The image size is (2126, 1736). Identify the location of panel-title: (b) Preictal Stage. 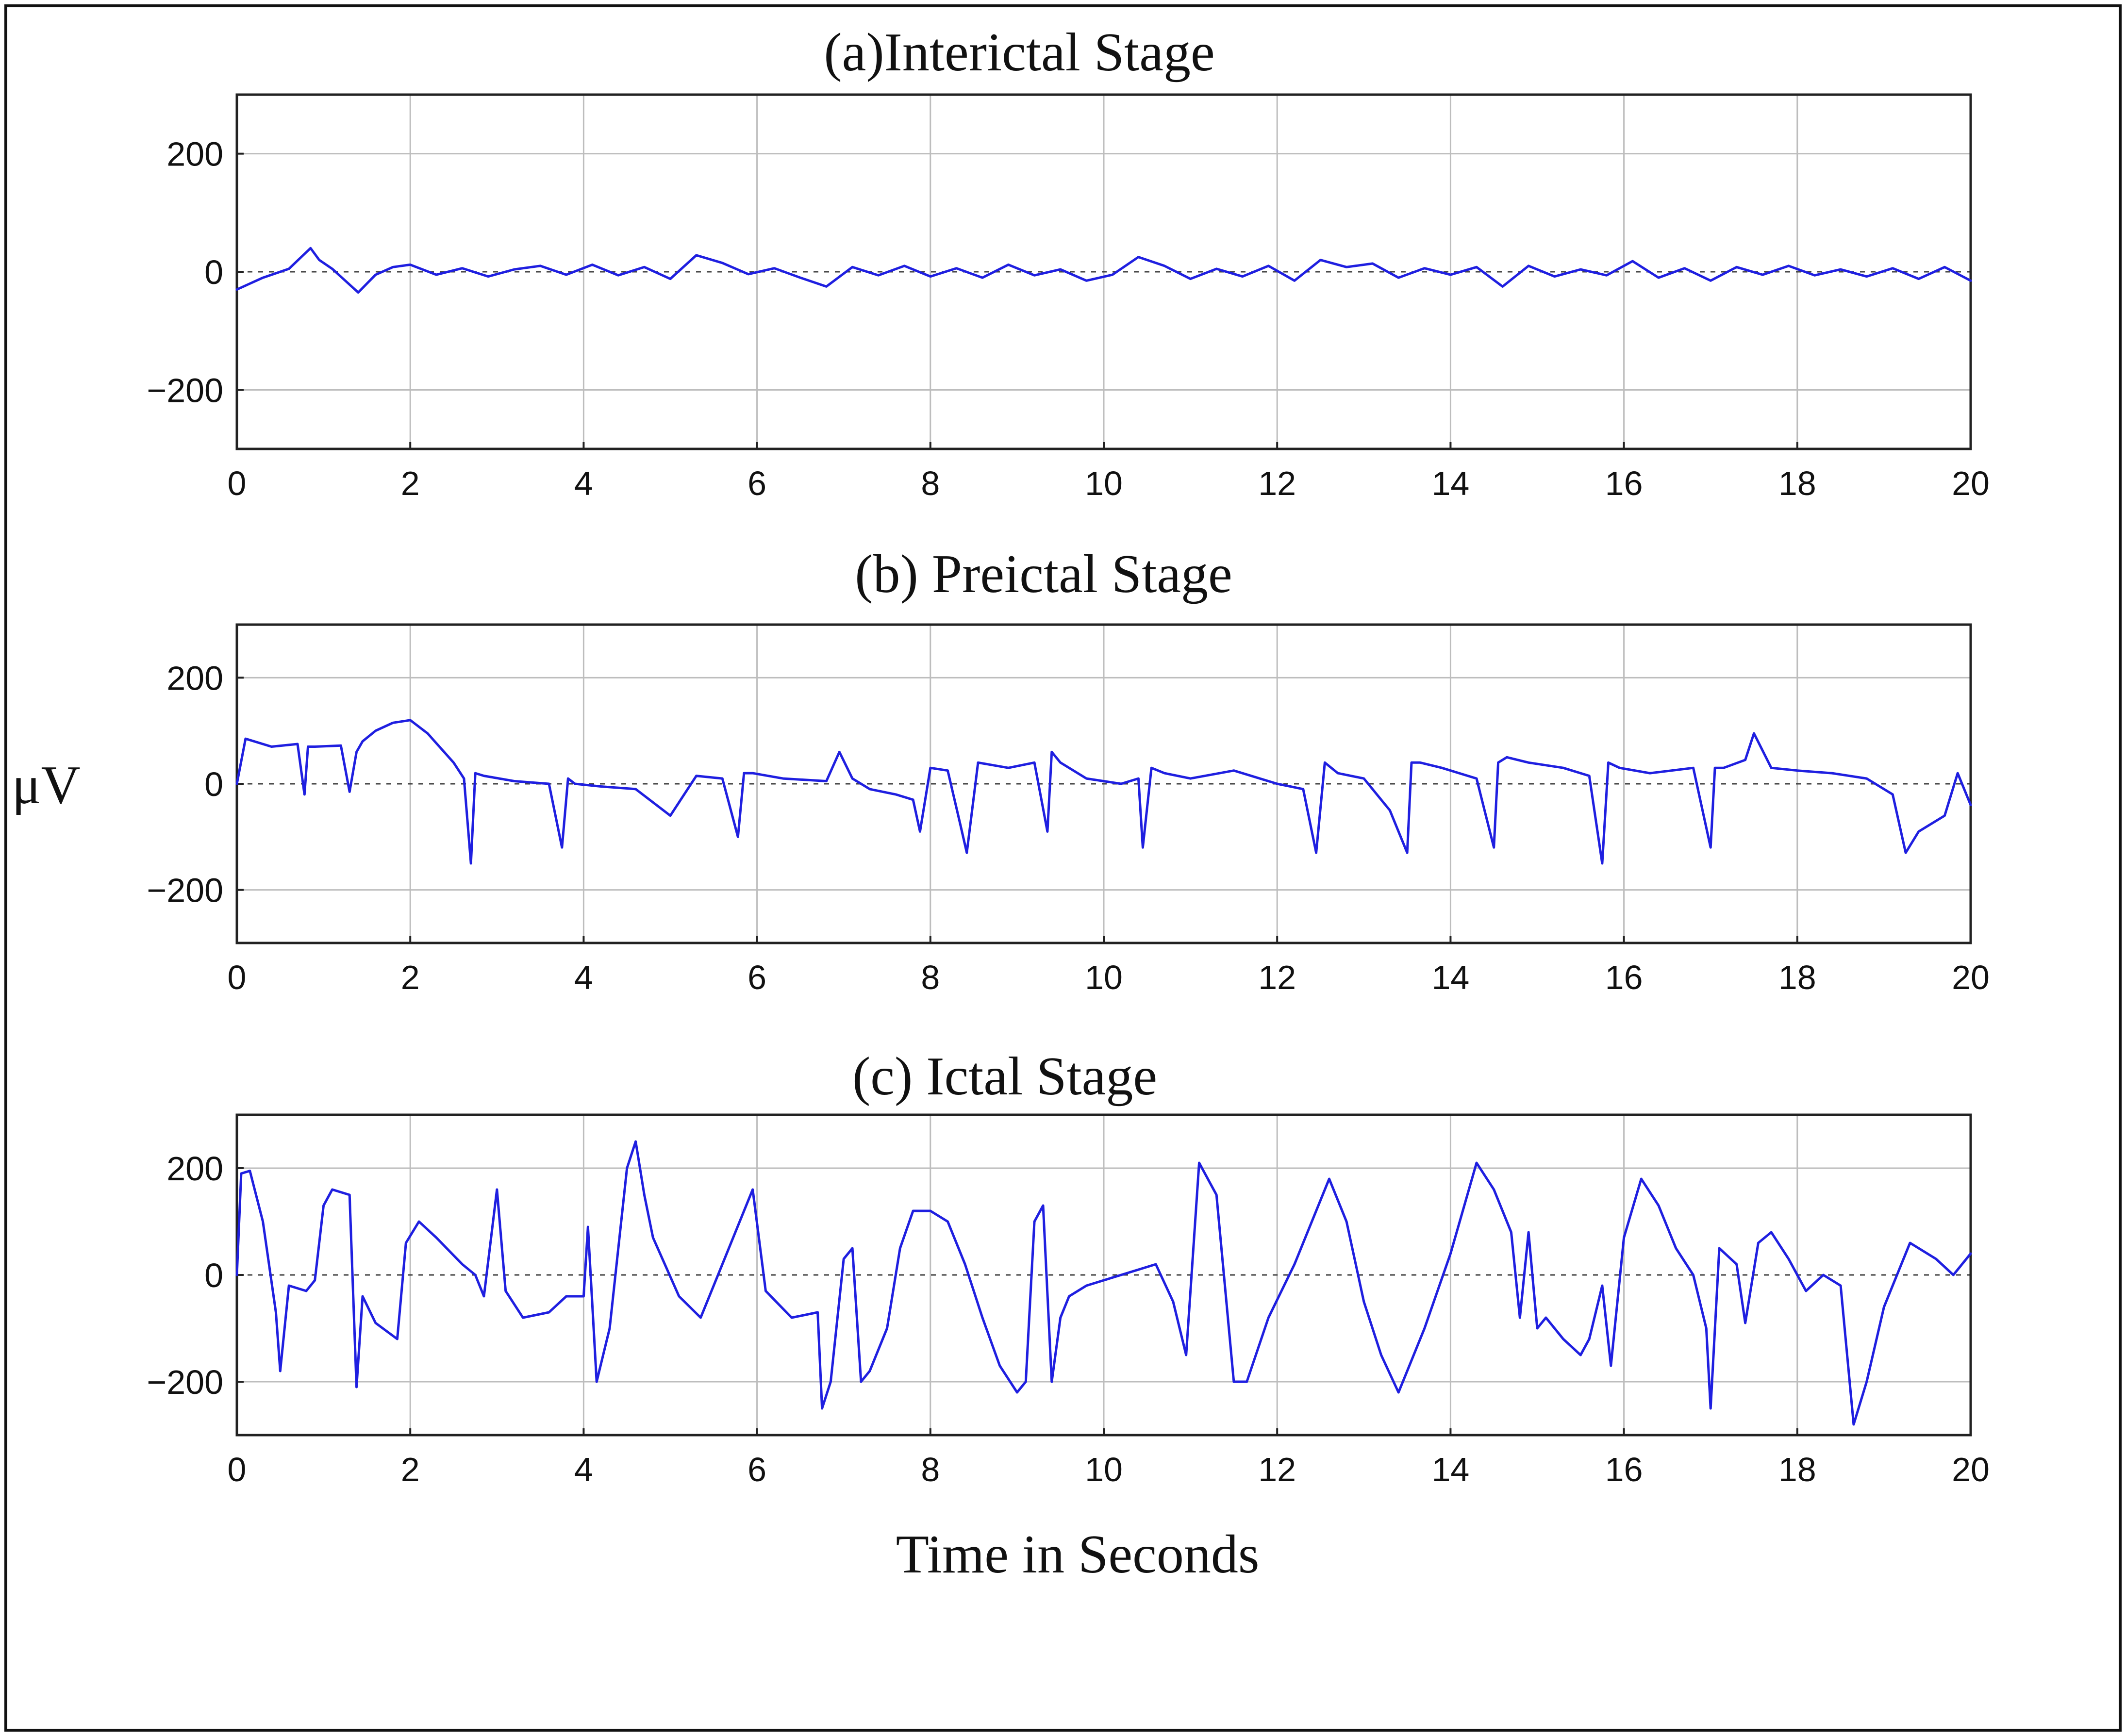
(1043, 574).